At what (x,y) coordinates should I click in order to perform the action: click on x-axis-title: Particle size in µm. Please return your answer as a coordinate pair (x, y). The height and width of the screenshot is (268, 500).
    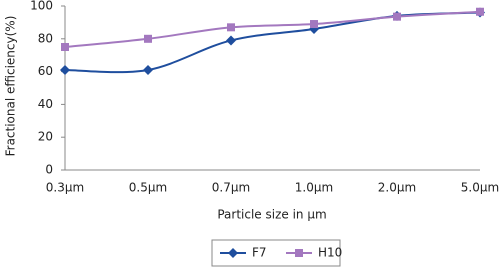
    Looking at the image, I should click on (271, 215).